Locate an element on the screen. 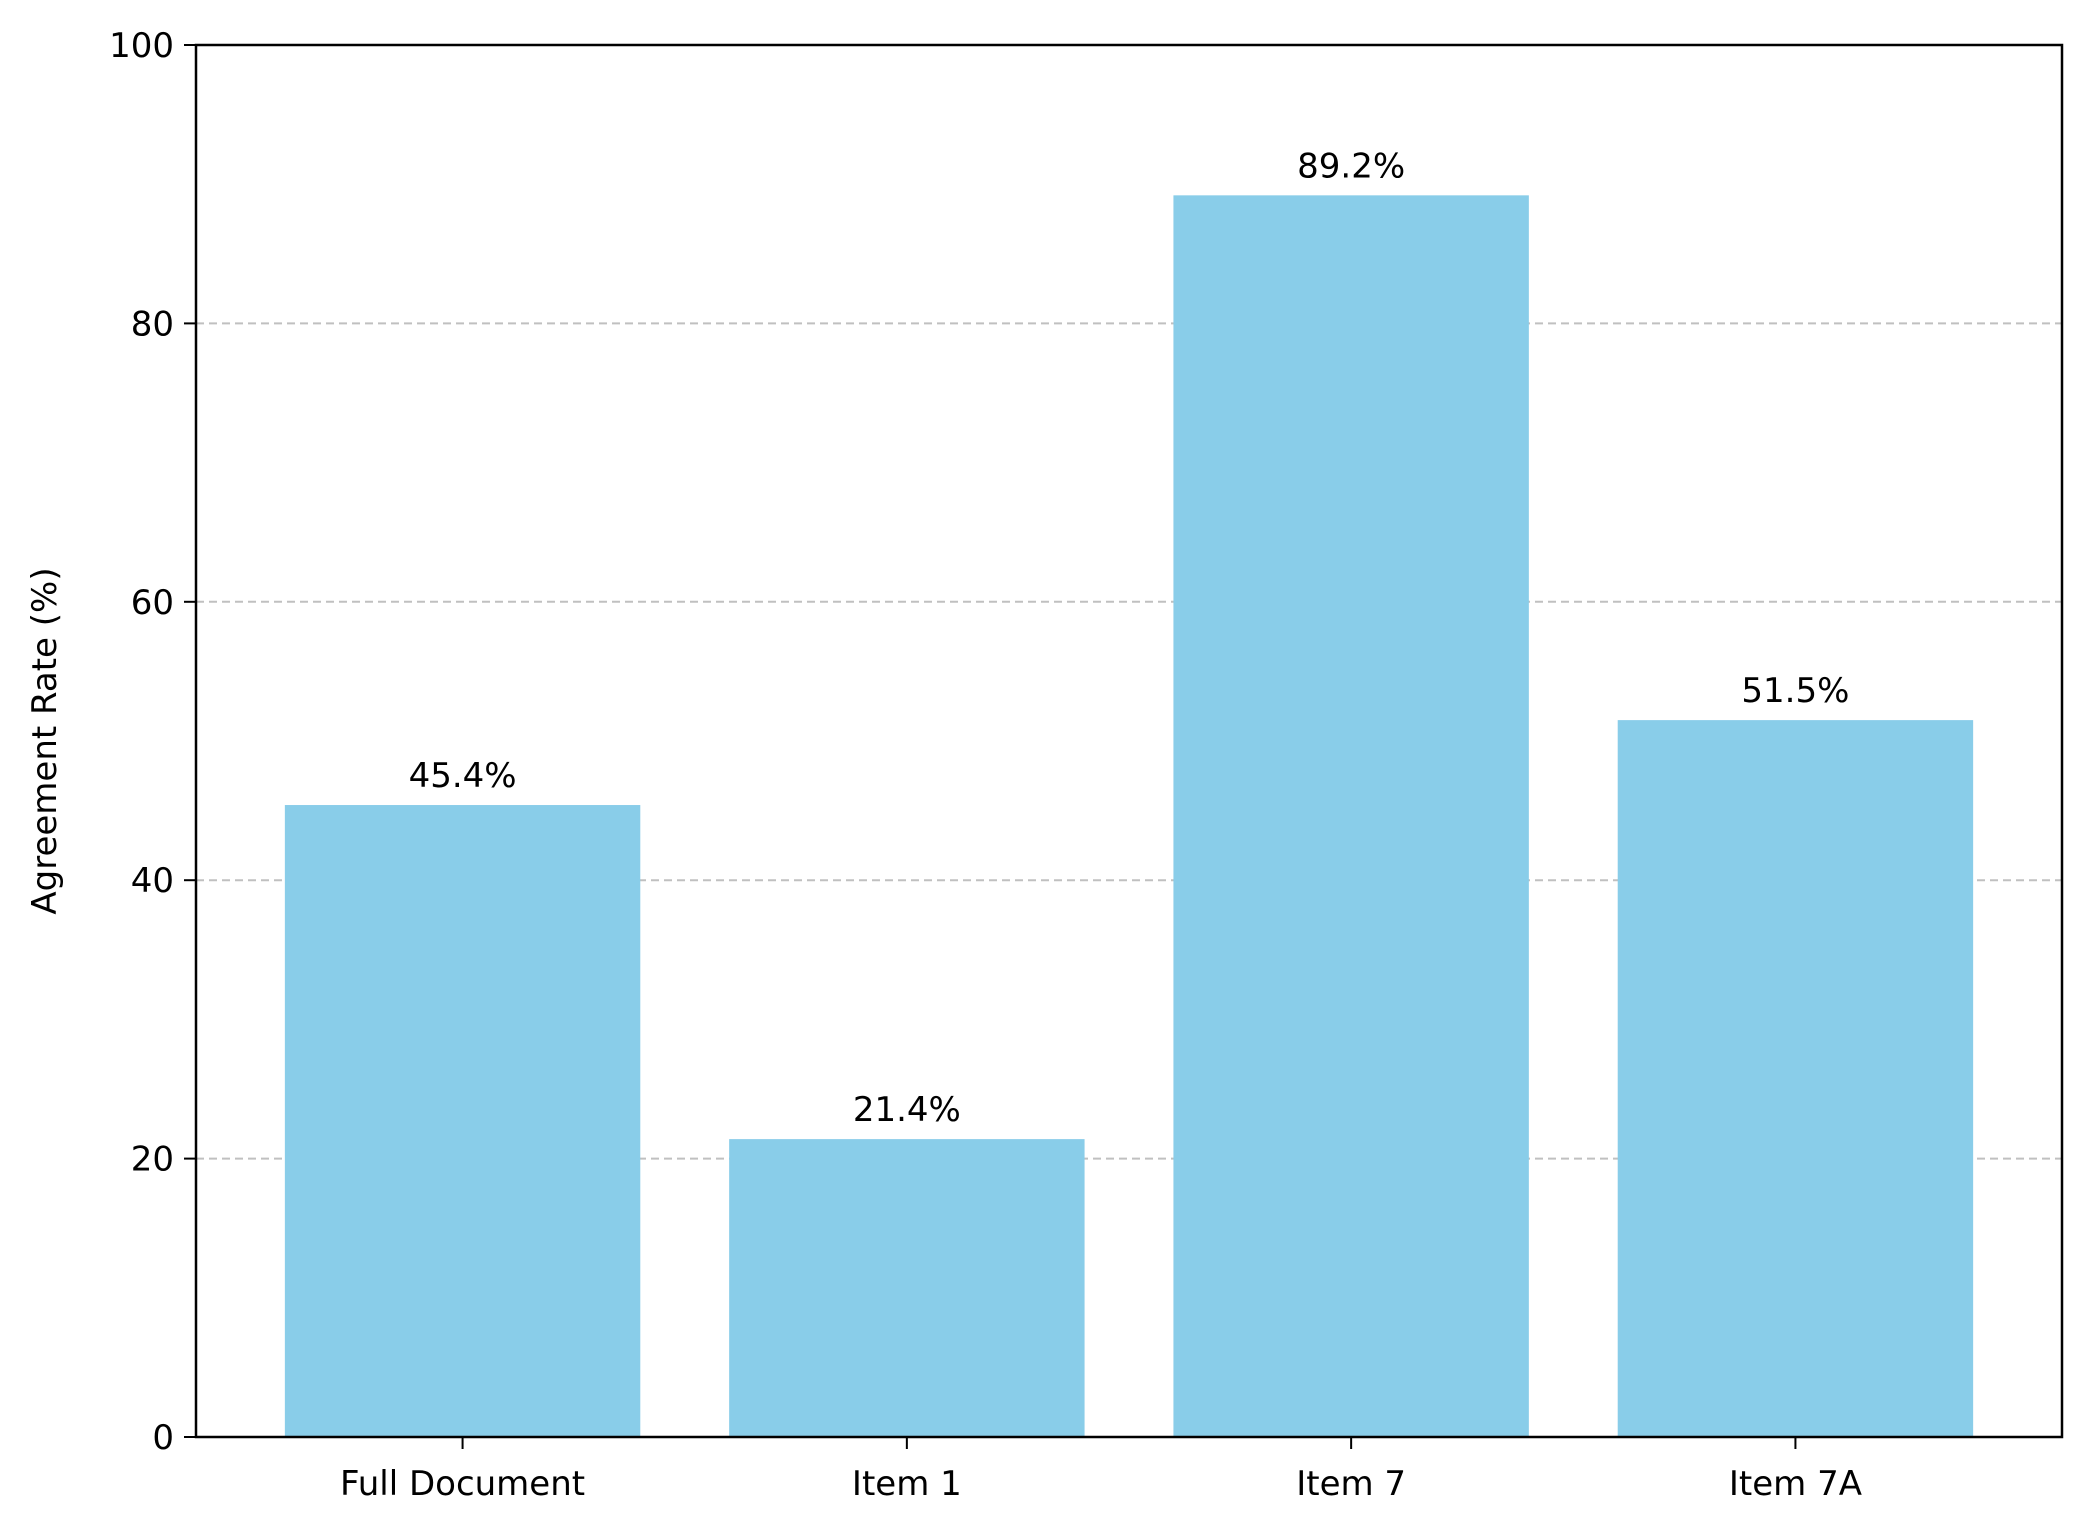  bar-value-label: 89.2% is located at coordinates (1351, 166).